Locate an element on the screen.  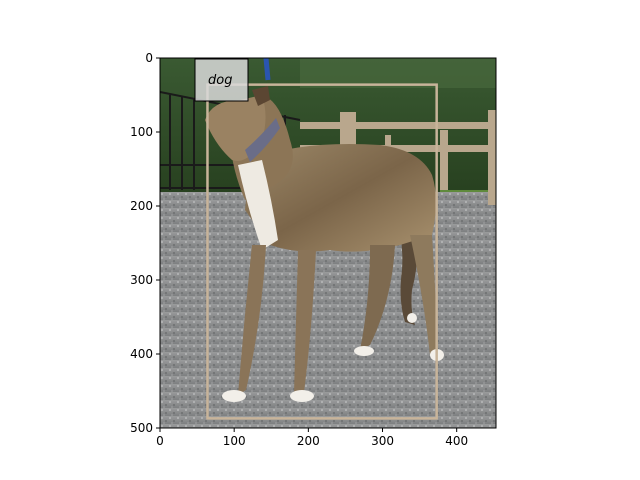
y-axis: 0 100 200 300 400 500 is located at coordinates (145, 243).